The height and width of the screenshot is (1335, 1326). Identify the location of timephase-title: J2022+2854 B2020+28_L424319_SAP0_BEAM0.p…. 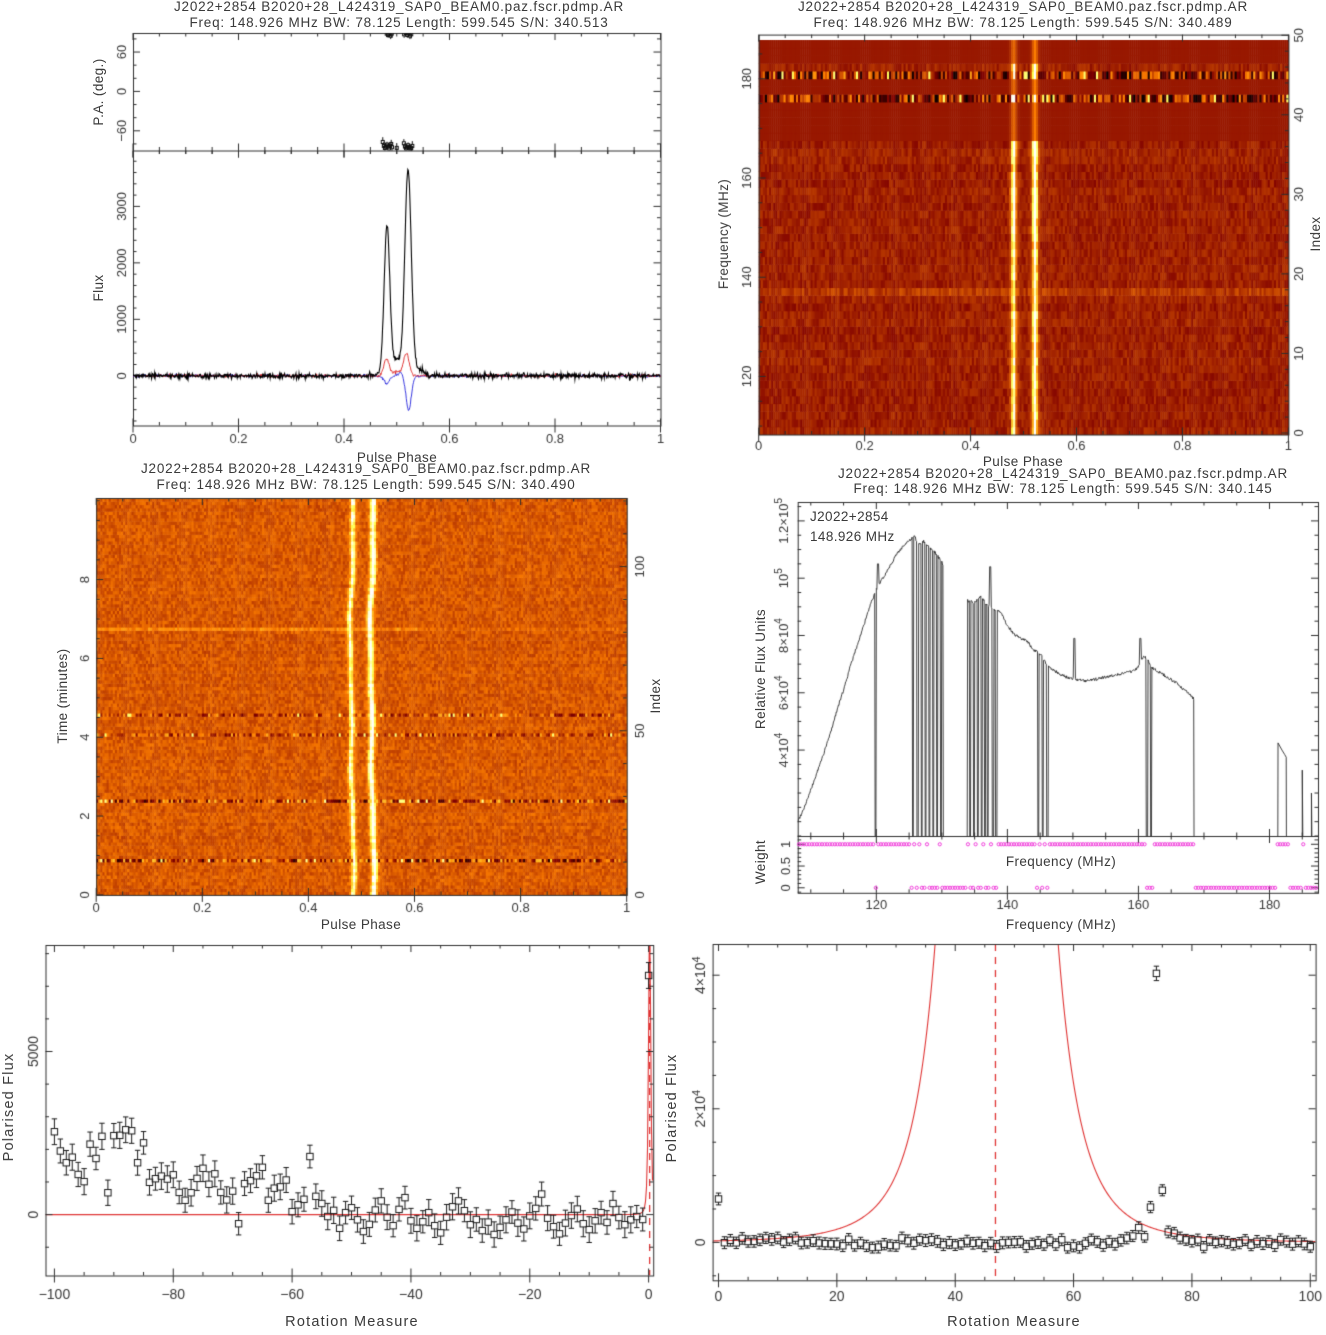
(366, 468).